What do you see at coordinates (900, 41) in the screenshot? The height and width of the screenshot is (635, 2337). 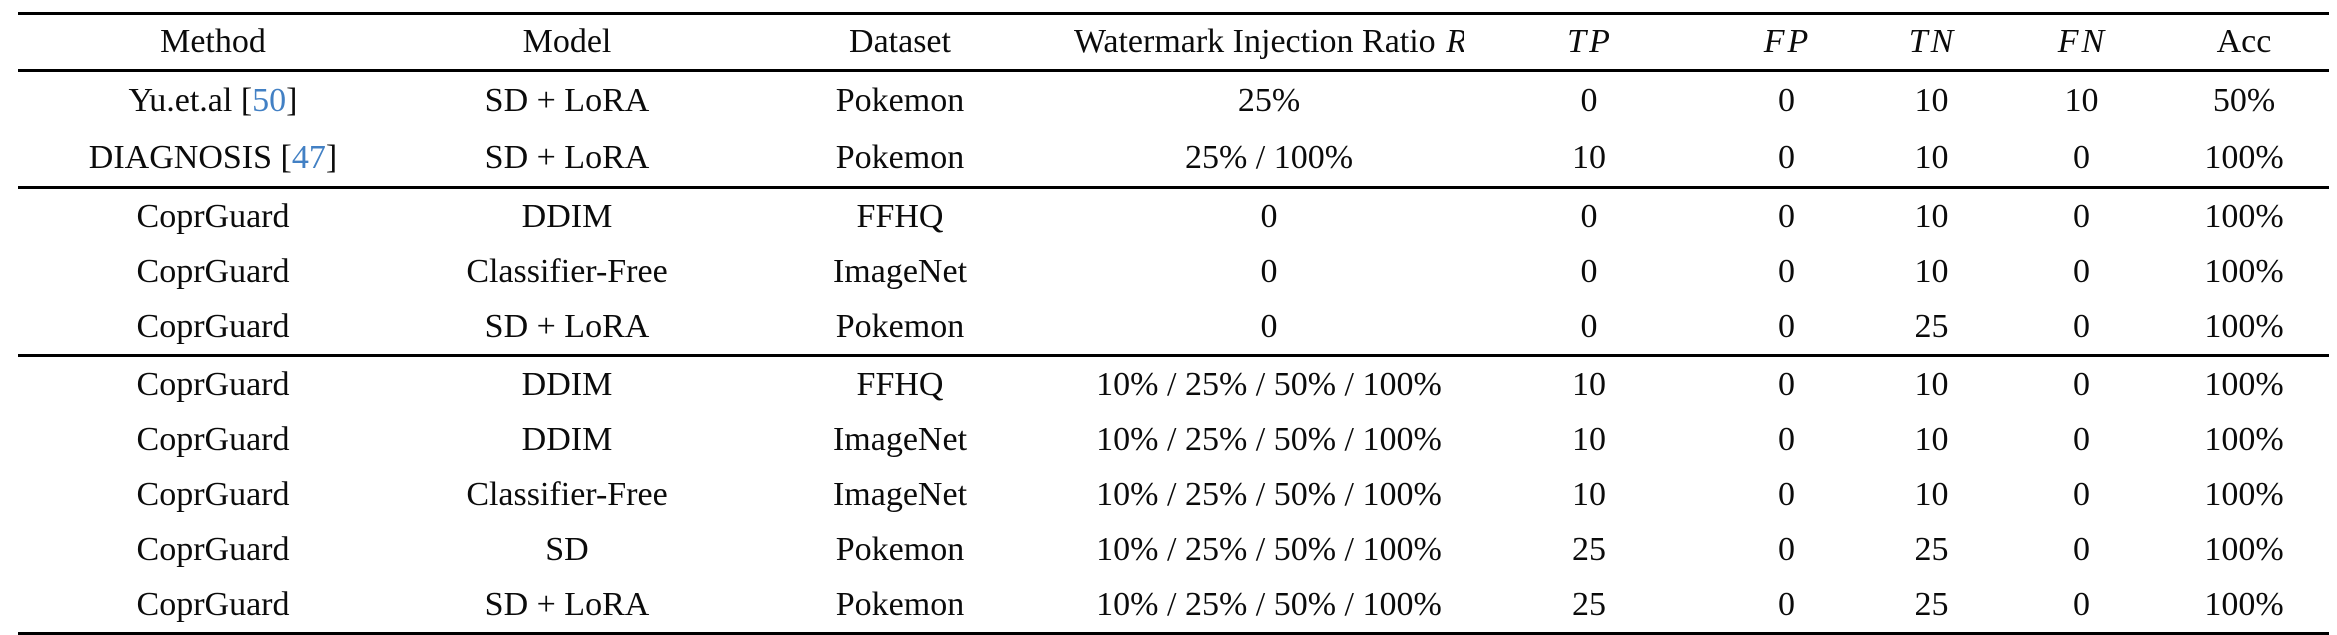 I see `col-header-dataset: Dataset` at bounding box center [900, 41].